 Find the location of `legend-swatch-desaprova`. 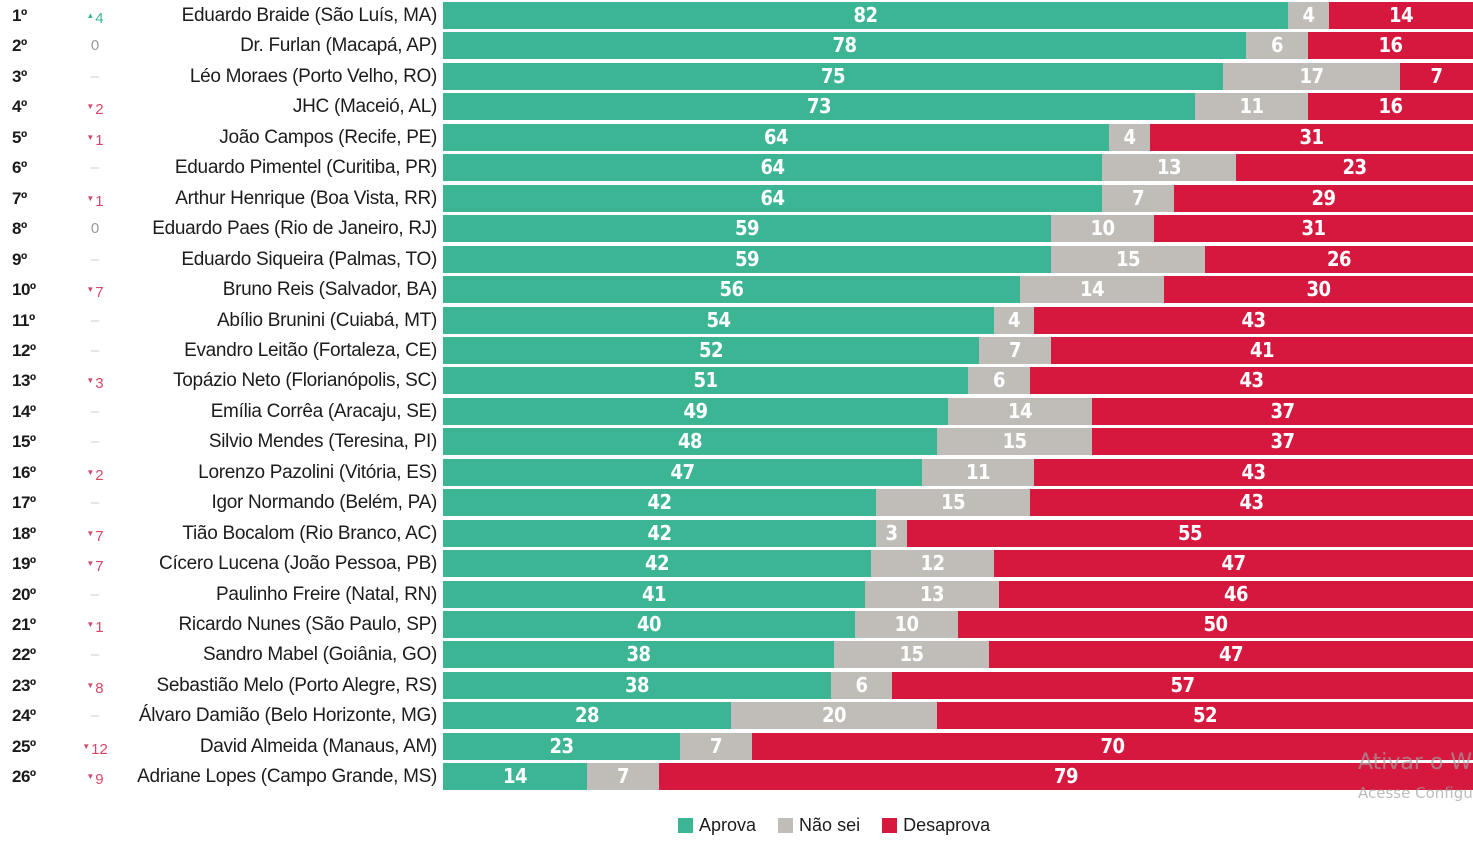

legend-swatch-desaprova is located at coordinates (890, 825).